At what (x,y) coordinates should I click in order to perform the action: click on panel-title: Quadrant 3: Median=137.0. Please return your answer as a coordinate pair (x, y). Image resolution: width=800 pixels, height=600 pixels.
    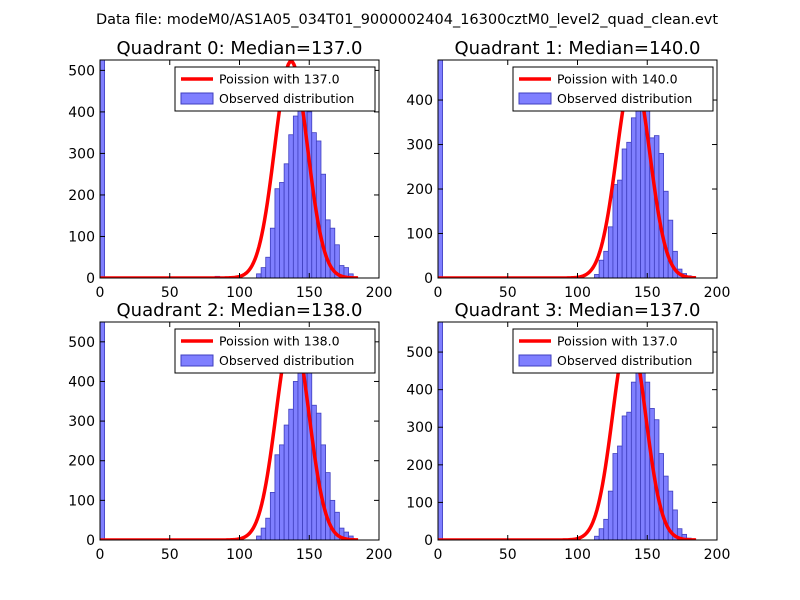
    Looking at the image, I should click on (578, 310).